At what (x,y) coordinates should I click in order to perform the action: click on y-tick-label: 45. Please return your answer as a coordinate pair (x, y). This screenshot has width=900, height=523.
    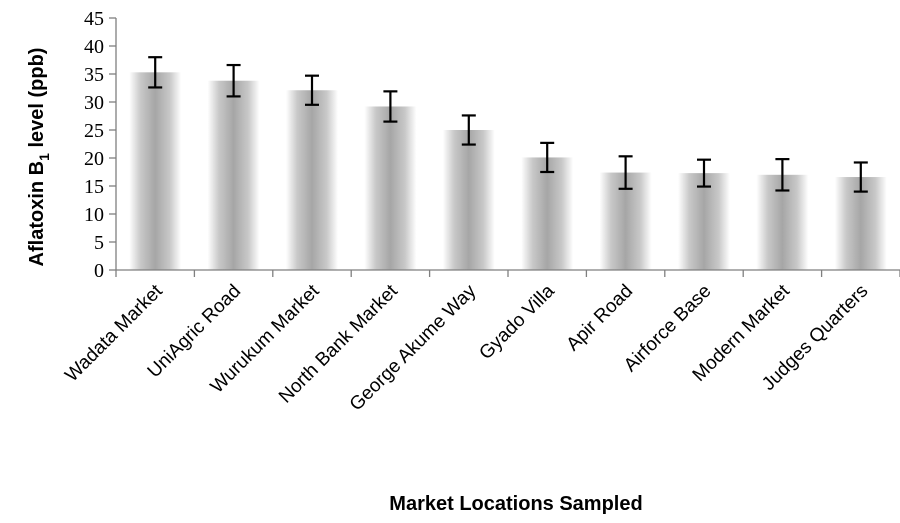
    Looking at the image, I should click on (94, 19).